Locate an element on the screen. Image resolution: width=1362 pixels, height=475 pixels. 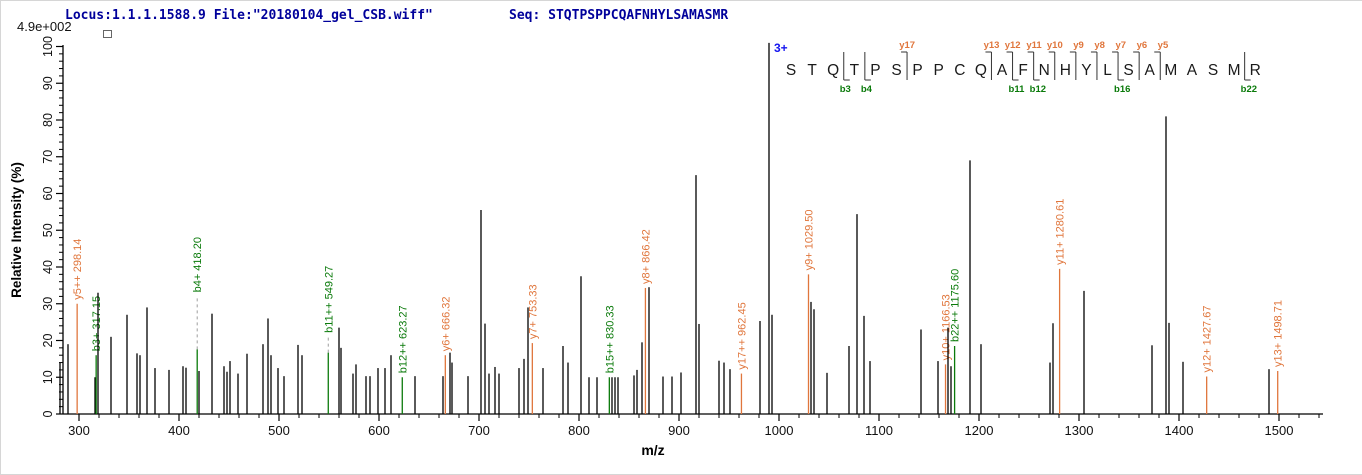
peak-label: b12++ 623.27 is located at coordinates (403, 339).